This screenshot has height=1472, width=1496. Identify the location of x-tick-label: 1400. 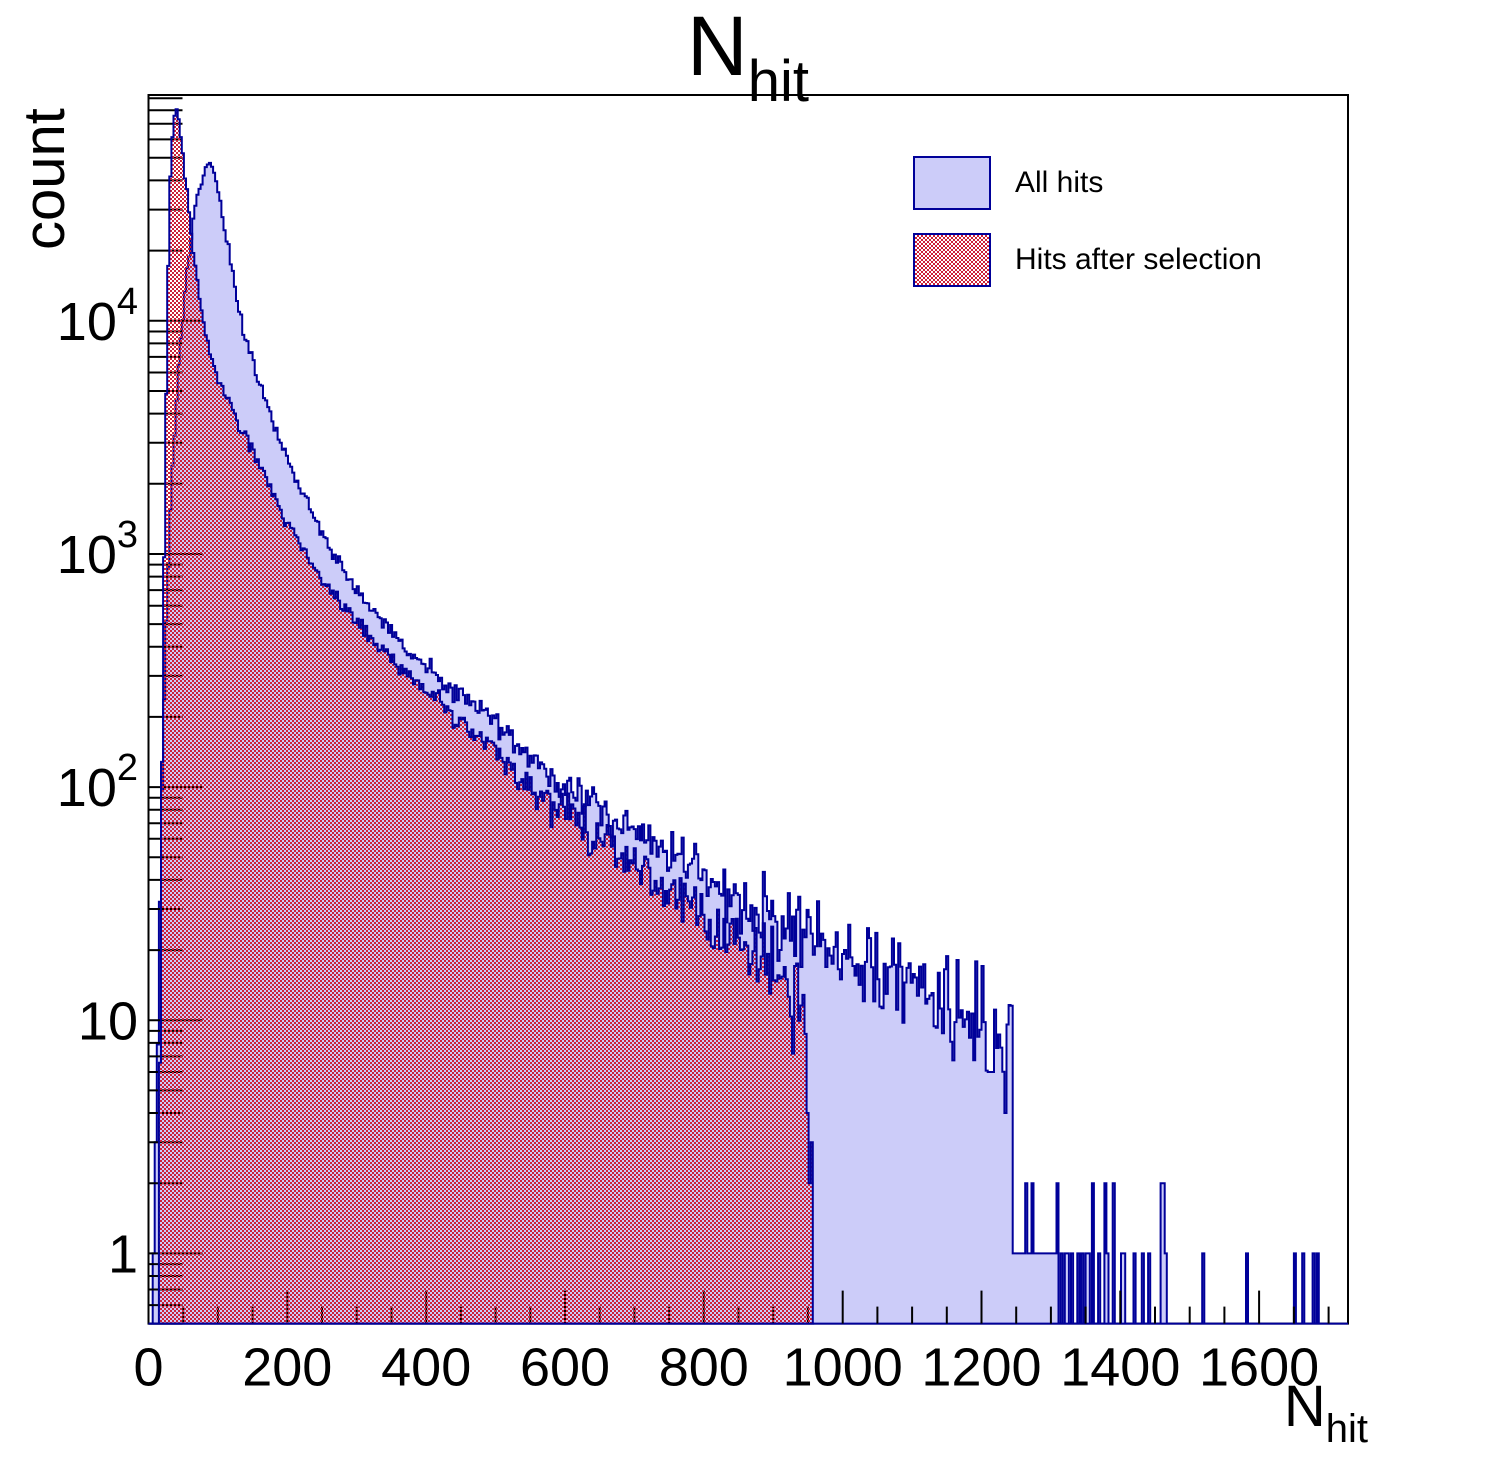
(1120, 1368).